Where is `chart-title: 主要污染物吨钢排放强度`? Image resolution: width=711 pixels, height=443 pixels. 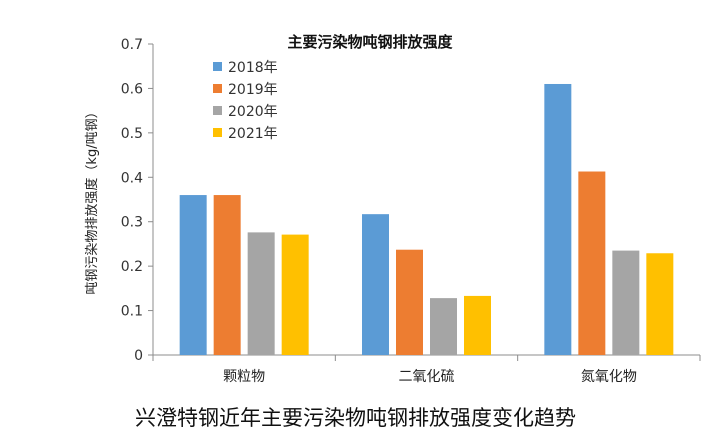
chart-title: 主要污染物吨钢排放强度 is located at coordinates (370, 42).